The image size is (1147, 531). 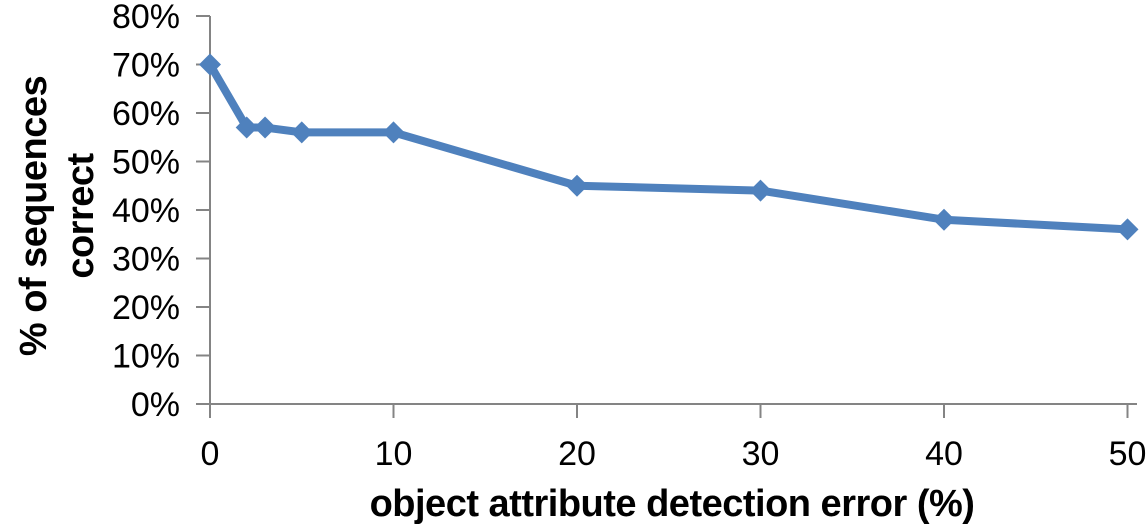 What do you see at coordinates (146, 114) in the screenshot?
I see `y-tick-label: 60%` at bounding box center [146, 114].